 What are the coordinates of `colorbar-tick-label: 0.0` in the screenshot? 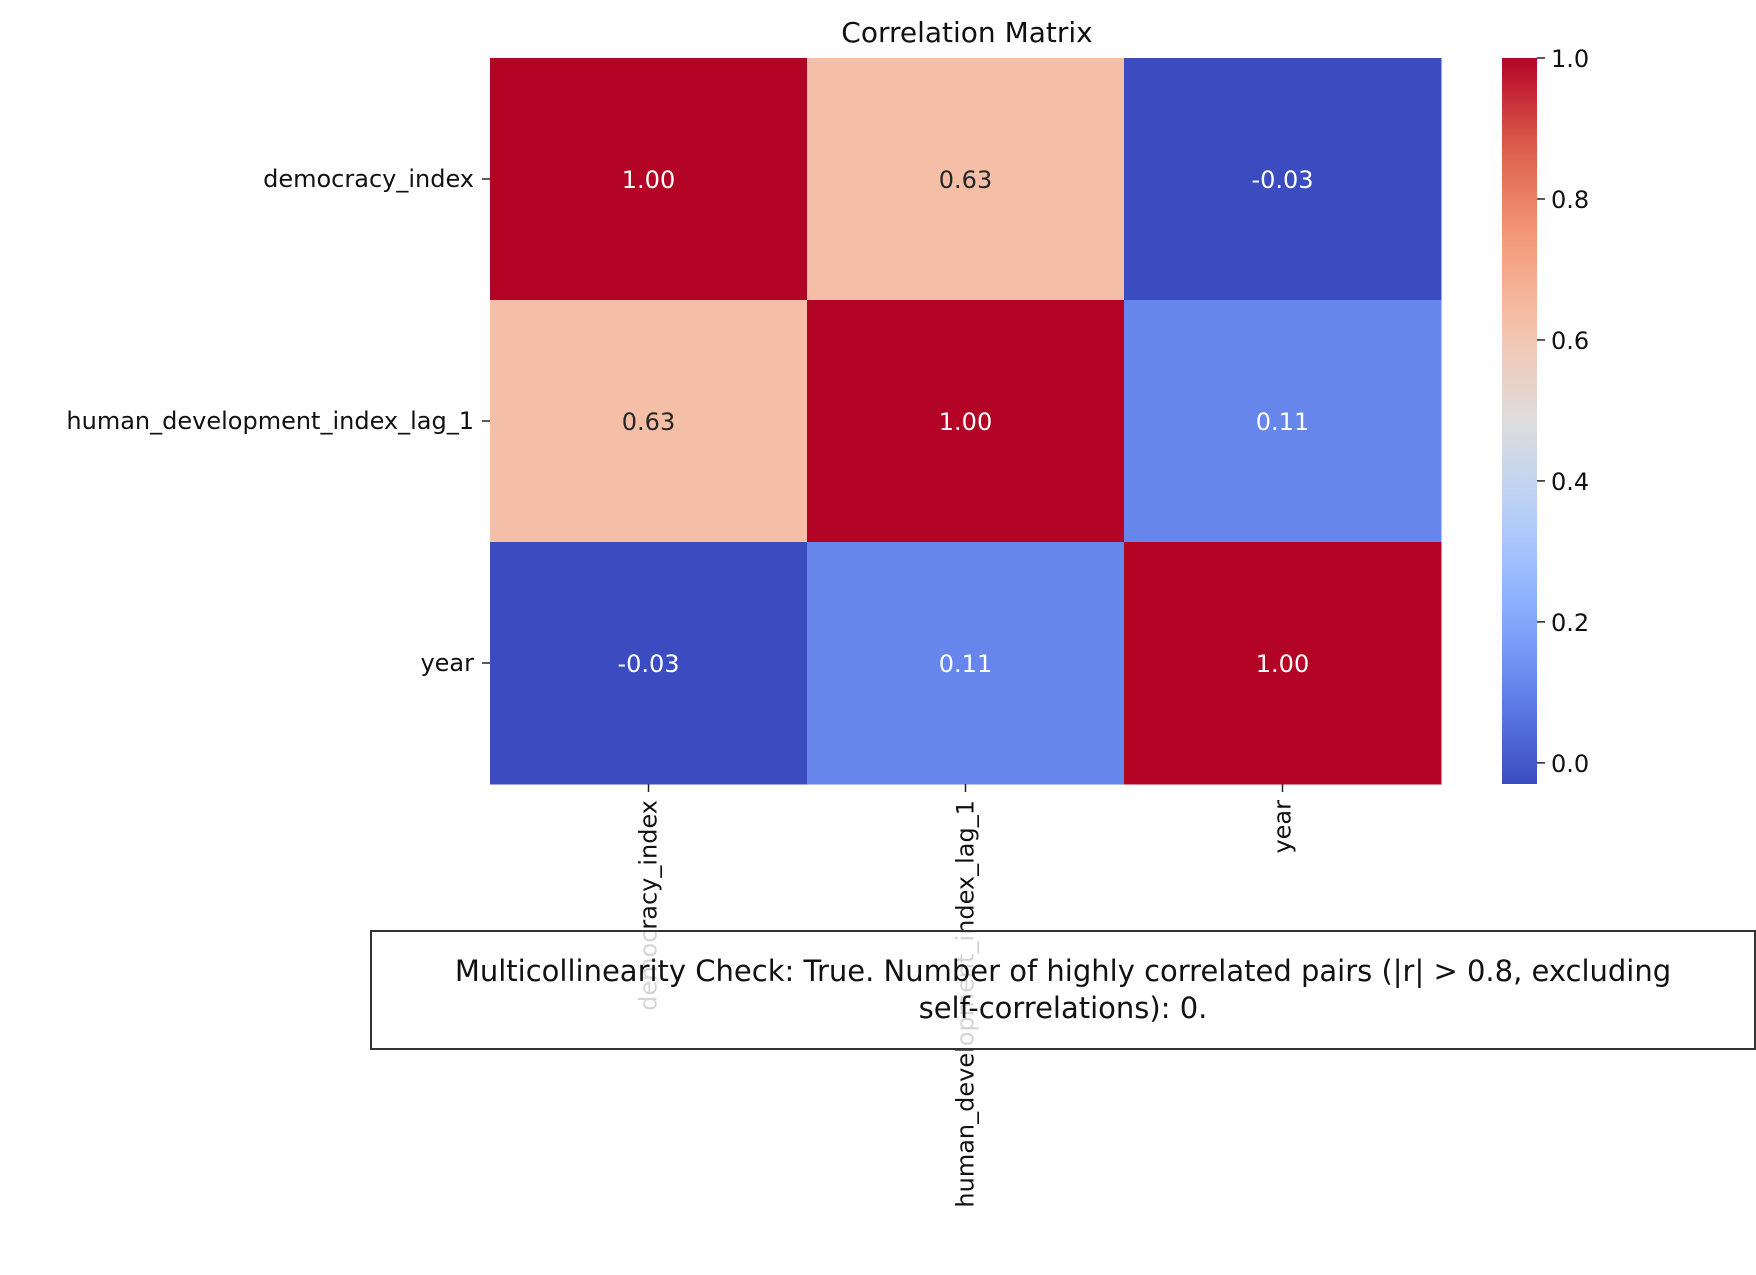 It's located at (1570, 764).